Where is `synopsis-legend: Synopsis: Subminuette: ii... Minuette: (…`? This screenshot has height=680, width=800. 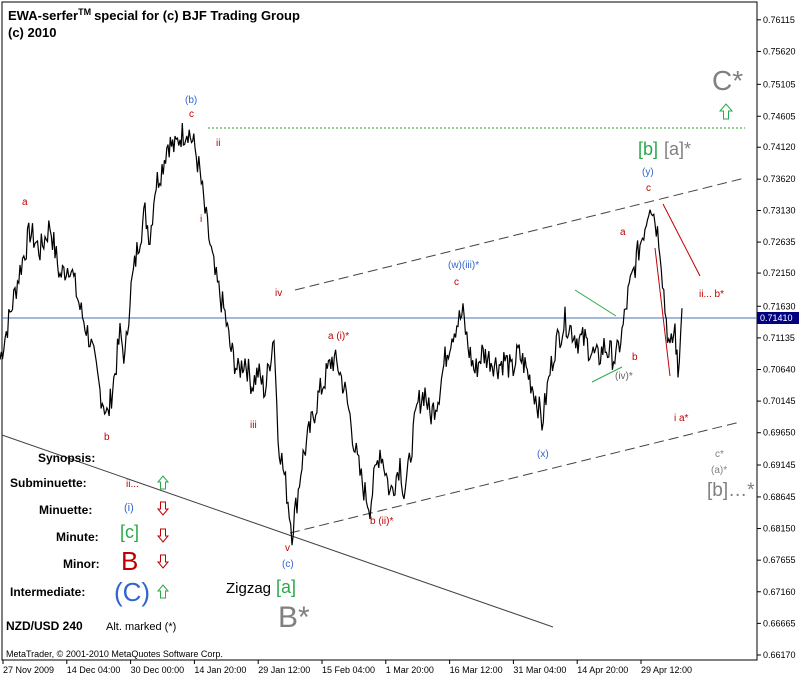 synopsis-legend: Synopsis: Subminuette: ii... Minuette: (… is located at coordinates (90, 529).